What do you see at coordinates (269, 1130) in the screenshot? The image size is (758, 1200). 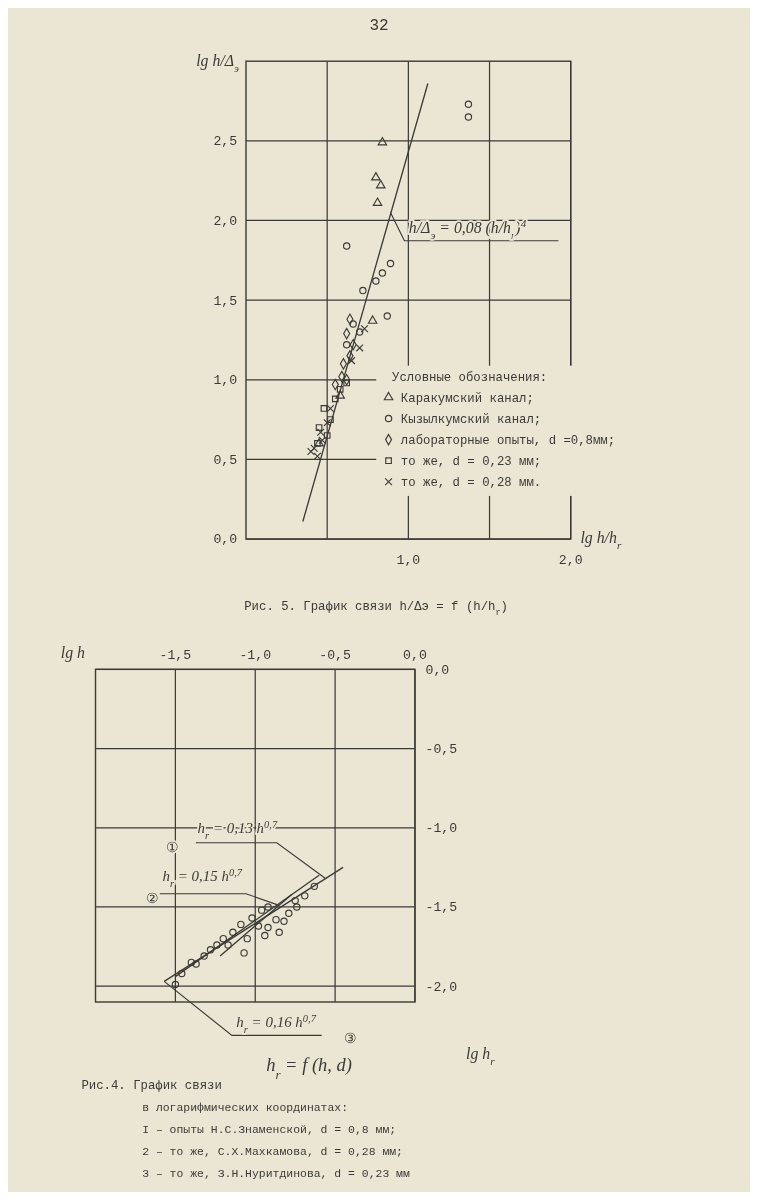 I see `text: I – опыты Н.С.Знаменской, d = 0,8 мм;` at bounding box center [269, 1130].